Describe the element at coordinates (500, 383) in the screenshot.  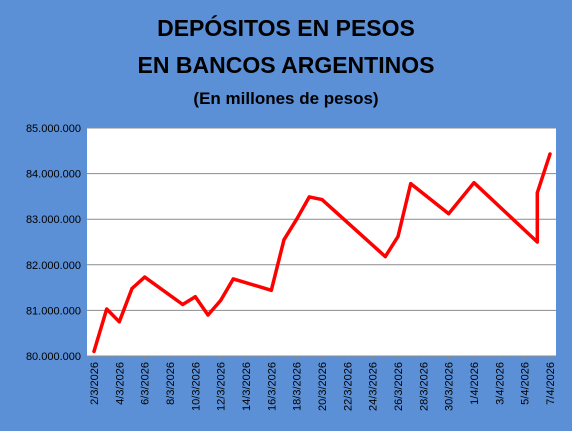
I see `x-tick-label: 3/4/2026` at that location.